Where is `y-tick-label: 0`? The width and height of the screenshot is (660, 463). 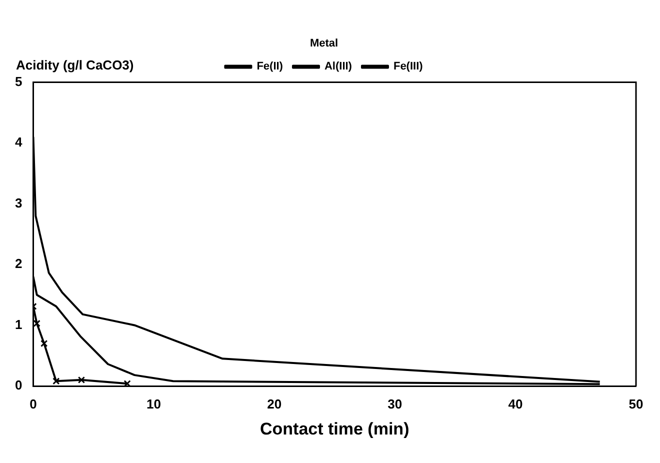 y-tick-label: 0 is located at coordinates (18, 385).